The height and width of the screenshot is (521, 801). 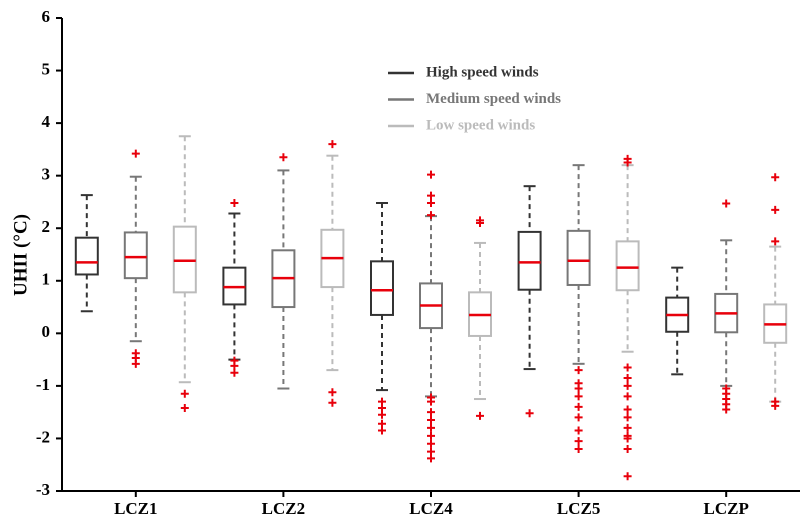 What do you see at coordinates (493, 99) in the screenshot?
I see `legend-label: Medium speed winds` at bounding box center [493, 99].